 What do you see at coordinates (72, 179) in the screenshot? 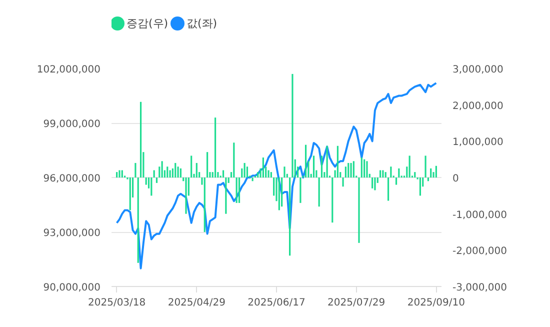
I see `y-tick-label: 96,000,000` at bounding box center [72, 179].